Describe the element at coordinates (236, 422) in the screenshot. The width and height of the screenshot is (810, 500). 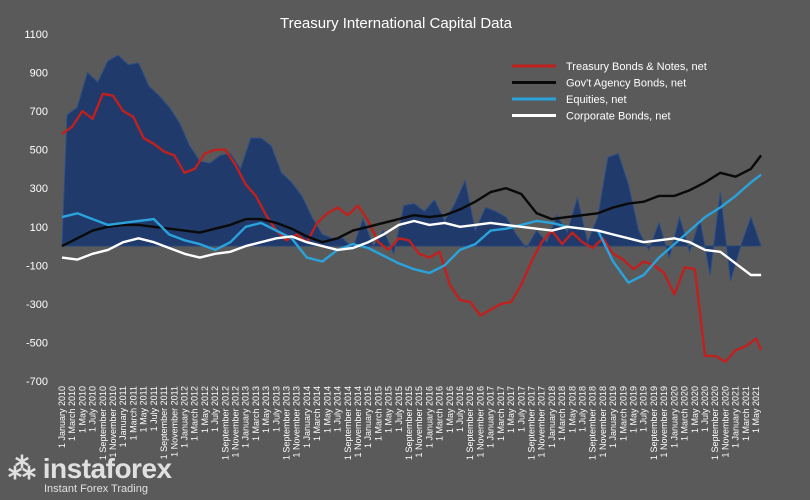
I see `x-tick-label: 1 November 2012` at that location.